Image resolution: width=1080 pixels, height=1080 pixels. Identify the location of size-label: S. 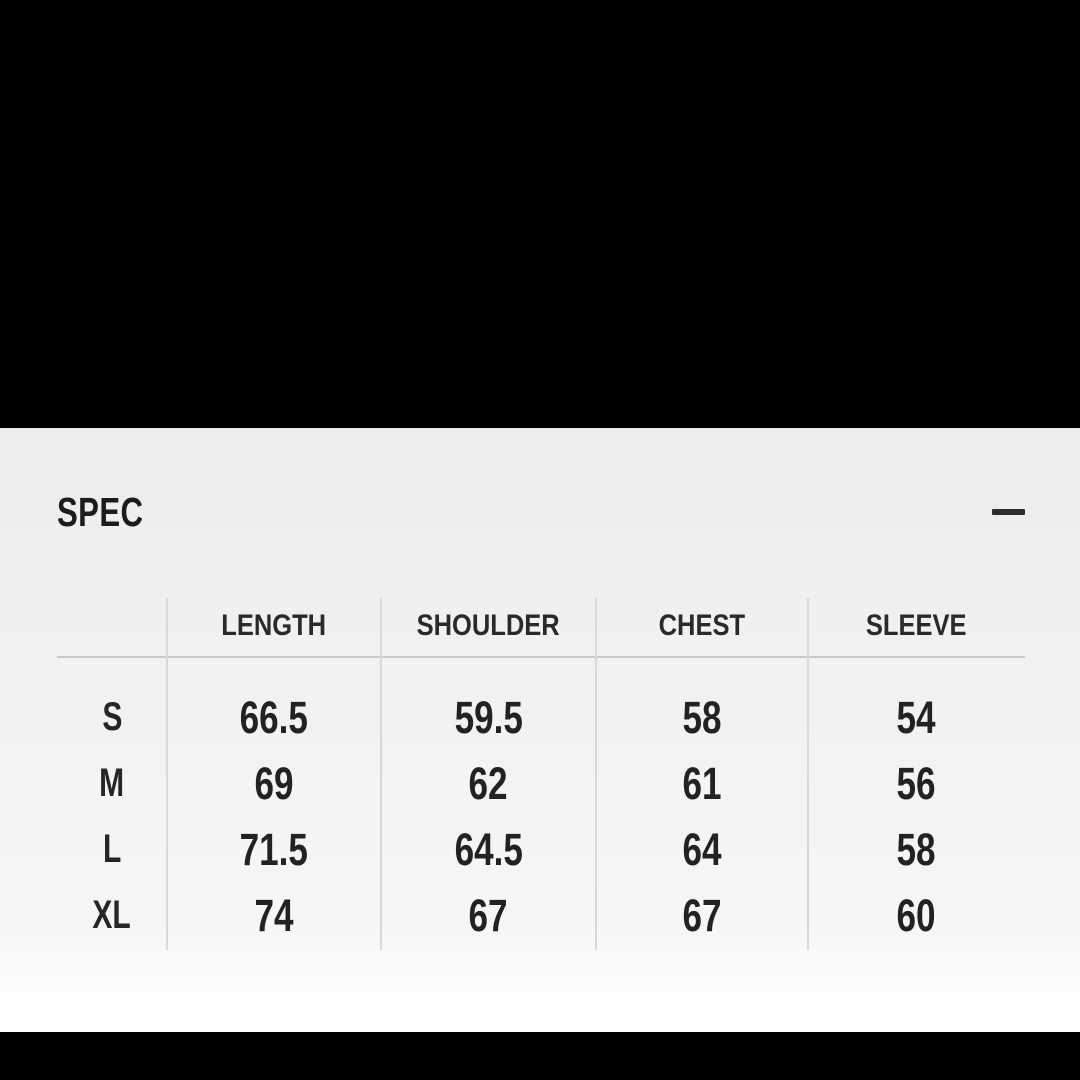
(112, 717).